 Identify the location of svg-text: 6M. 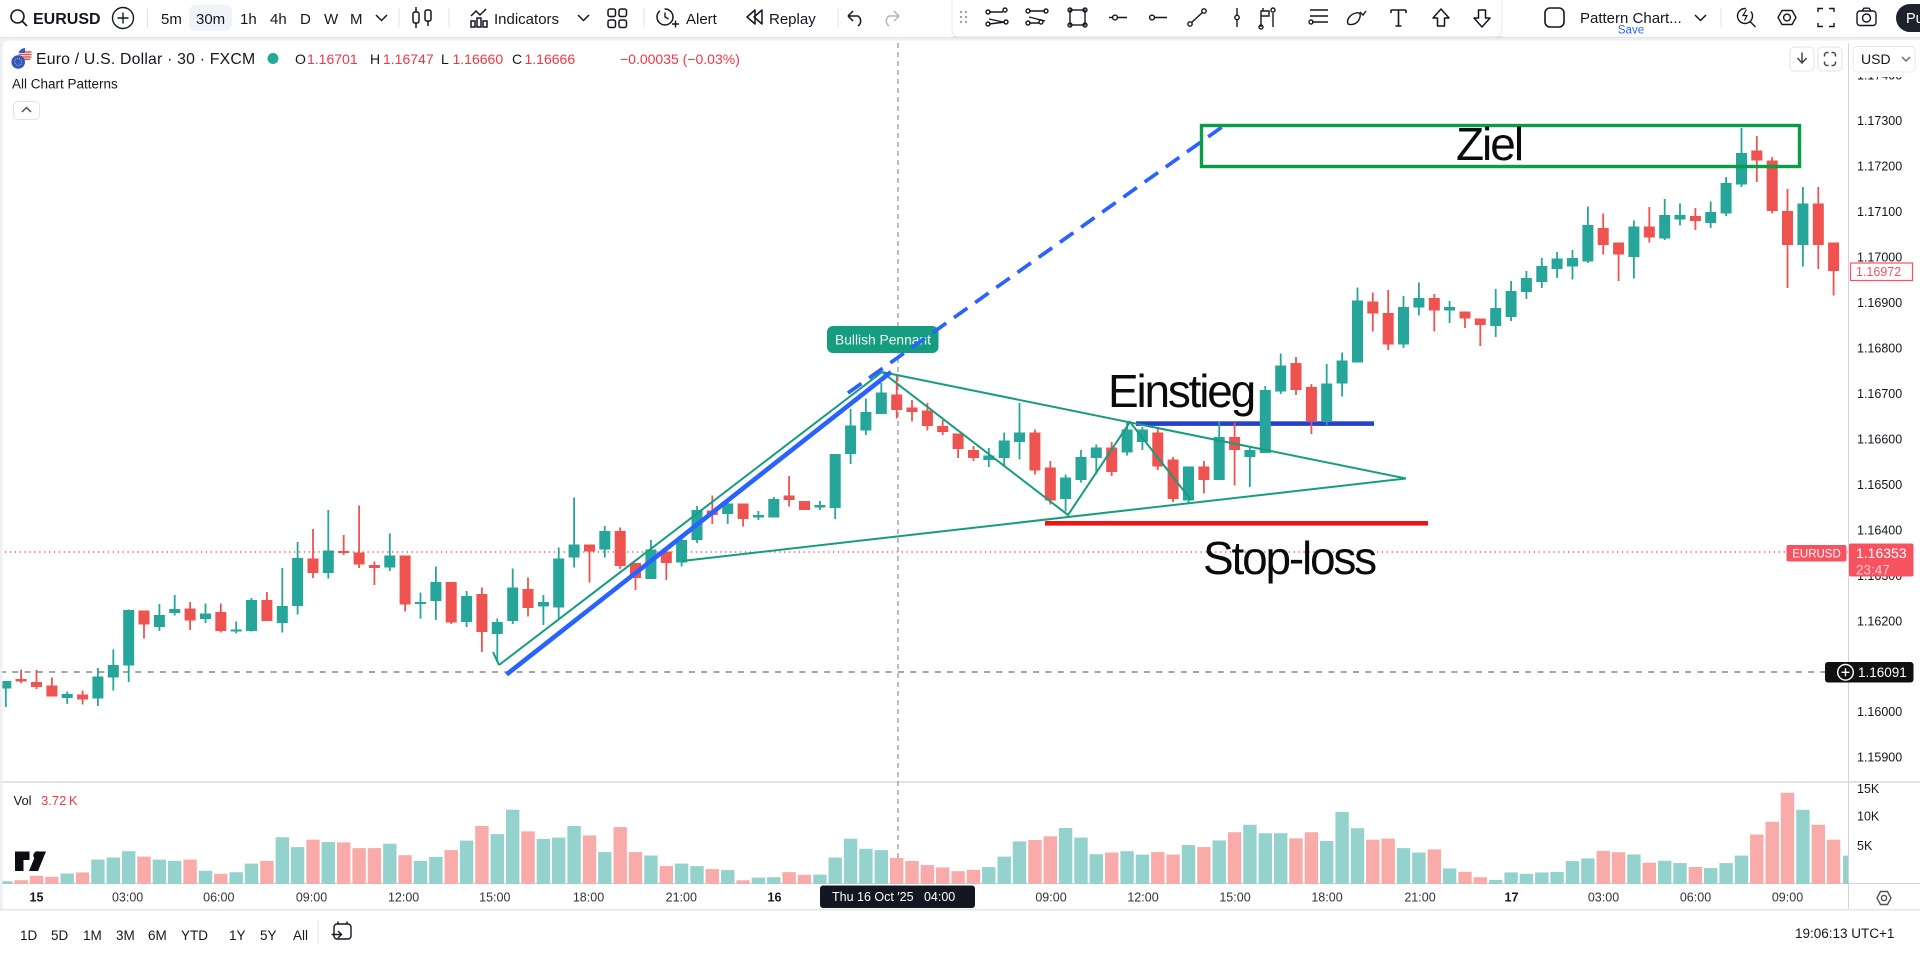
(157, 935).